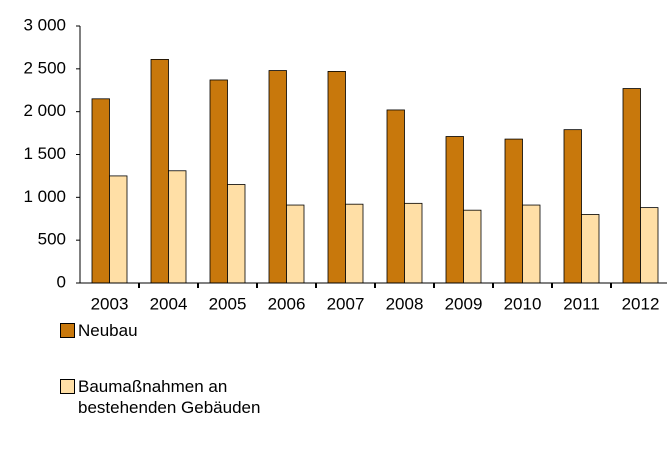  Describe the element at coordinates (44, 196) in the screenshot. I see `y-tick-label: 1 000` at that location.